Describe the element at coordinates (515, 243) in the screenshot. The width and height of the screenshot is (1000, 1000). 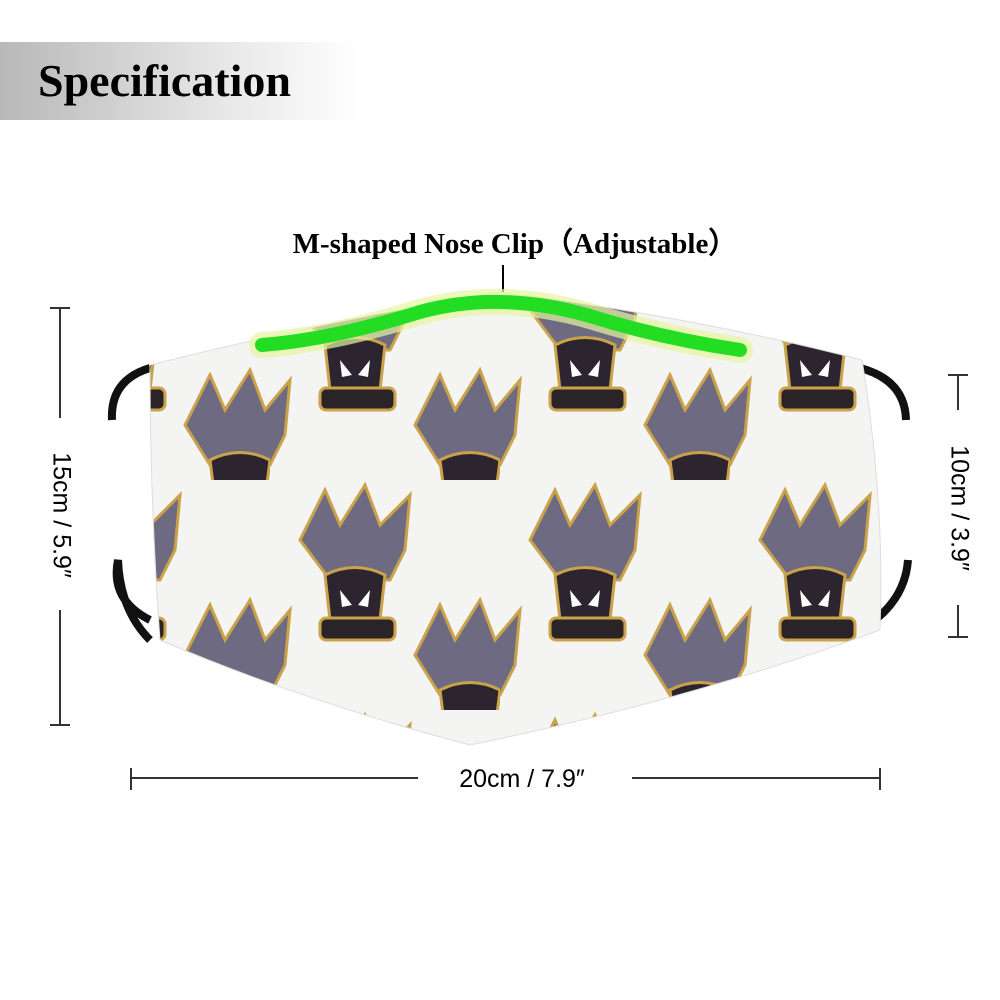
I see `nose-clip-label: M-shaped Nose Clip（Adjustable）` at that location.